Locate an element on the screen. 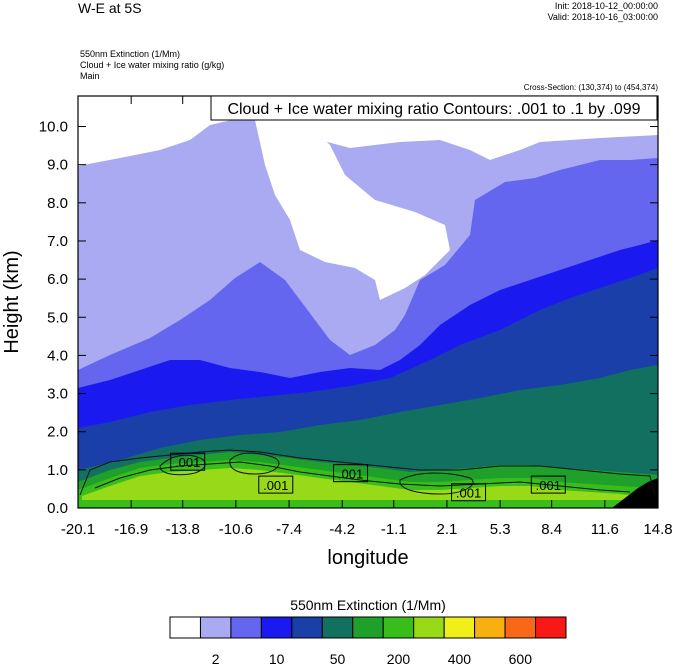 The width and height of the screenshot is (674, 667). chart-title: W-E at 5S is located at coordinates (110, 8).